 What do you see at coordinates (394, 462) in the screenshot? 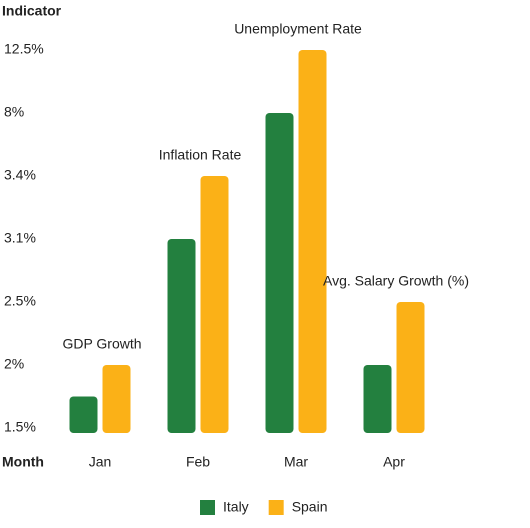
I see `x-tick-label: Apr` at bounding box center [394, 462].